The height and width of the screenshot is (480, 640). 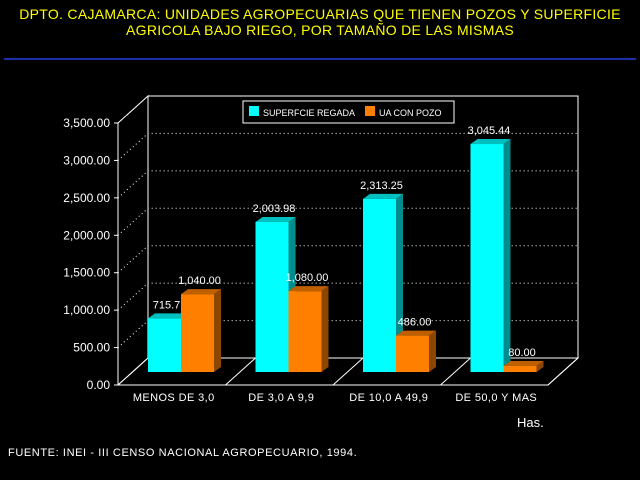 I want to click on y-tick-label: 2,000.00, so click(x=86, y=235).